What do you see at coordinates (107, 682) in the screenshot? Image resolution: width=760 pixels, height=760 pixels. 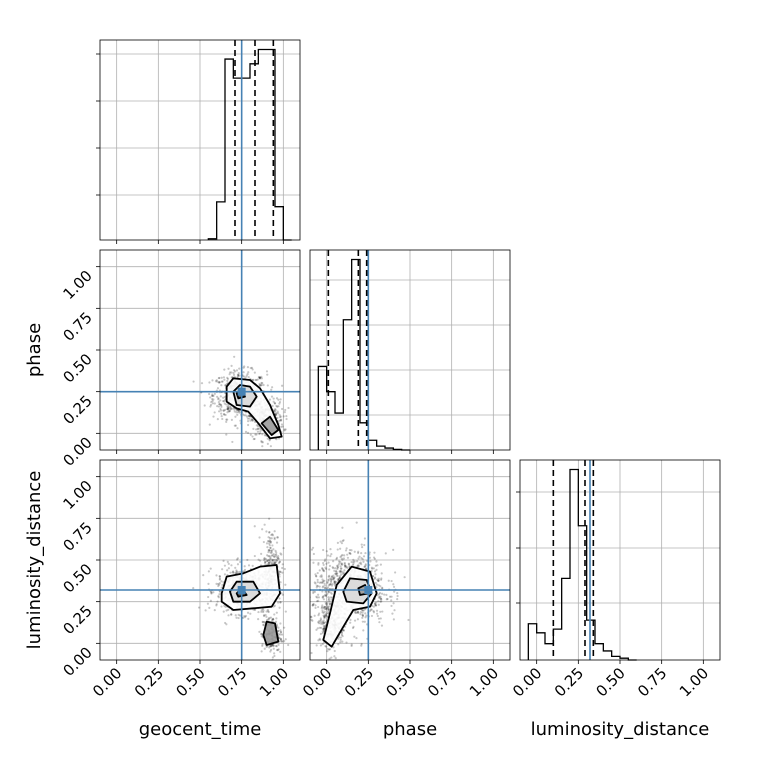 I see `x-tick-label: 0.00` at bounding box center [107, 682].